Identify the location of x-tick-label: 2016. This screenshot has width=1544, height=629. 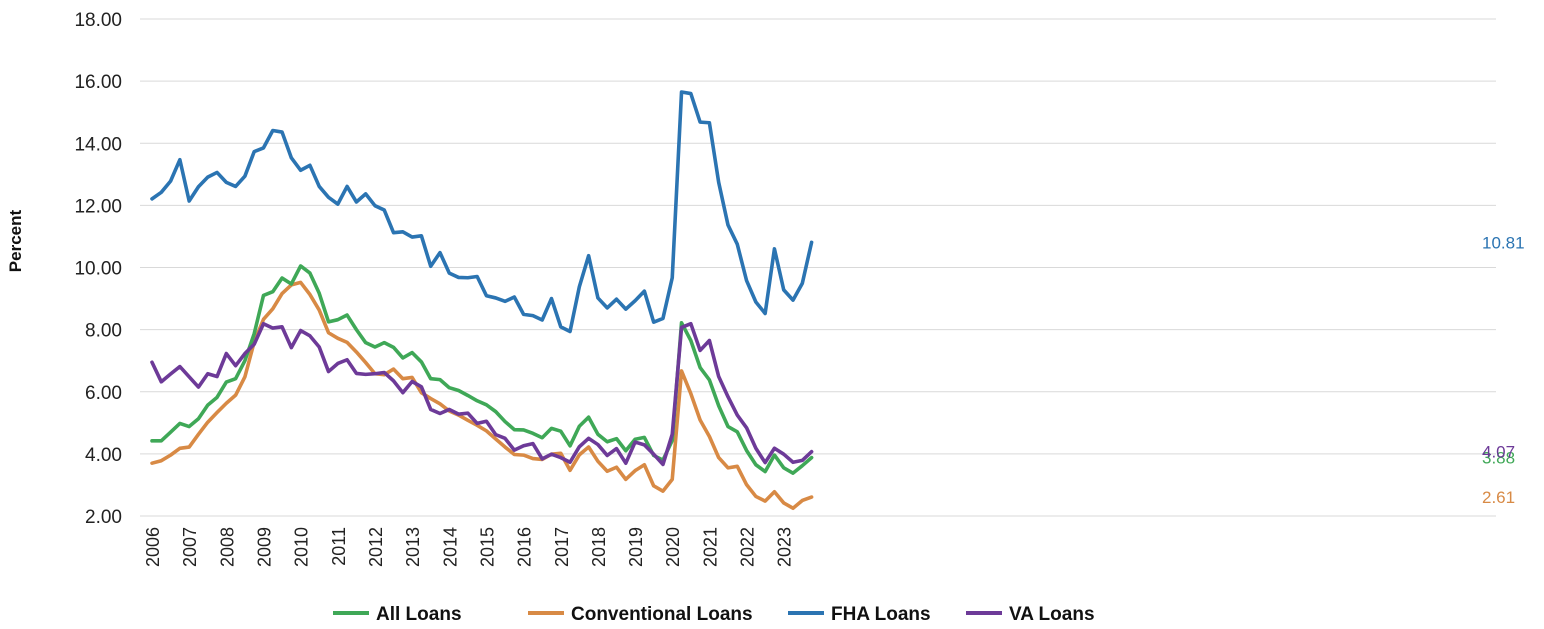
(525, 547).